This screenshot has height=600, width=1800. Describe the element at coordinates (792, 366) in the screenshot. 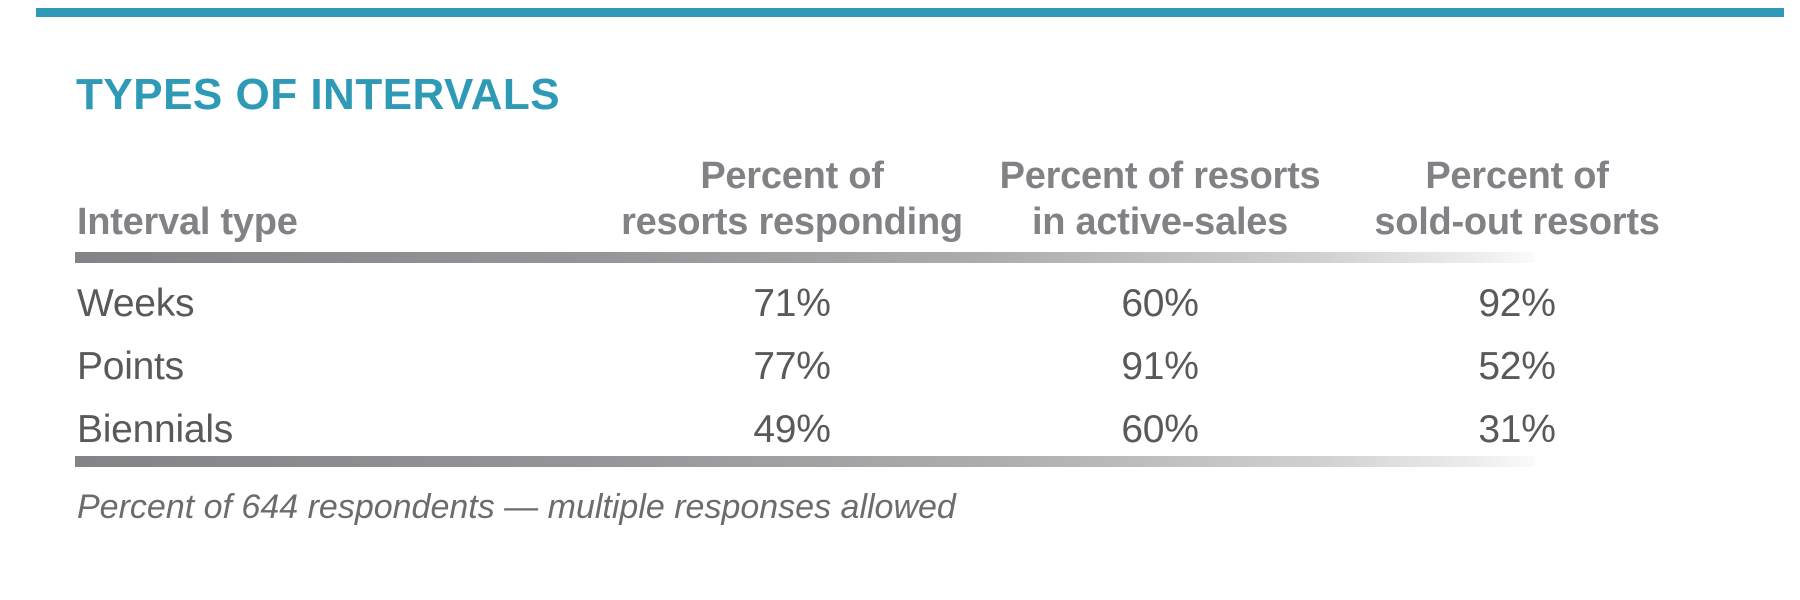

I see `cell-points-responding: 77%` at that location.